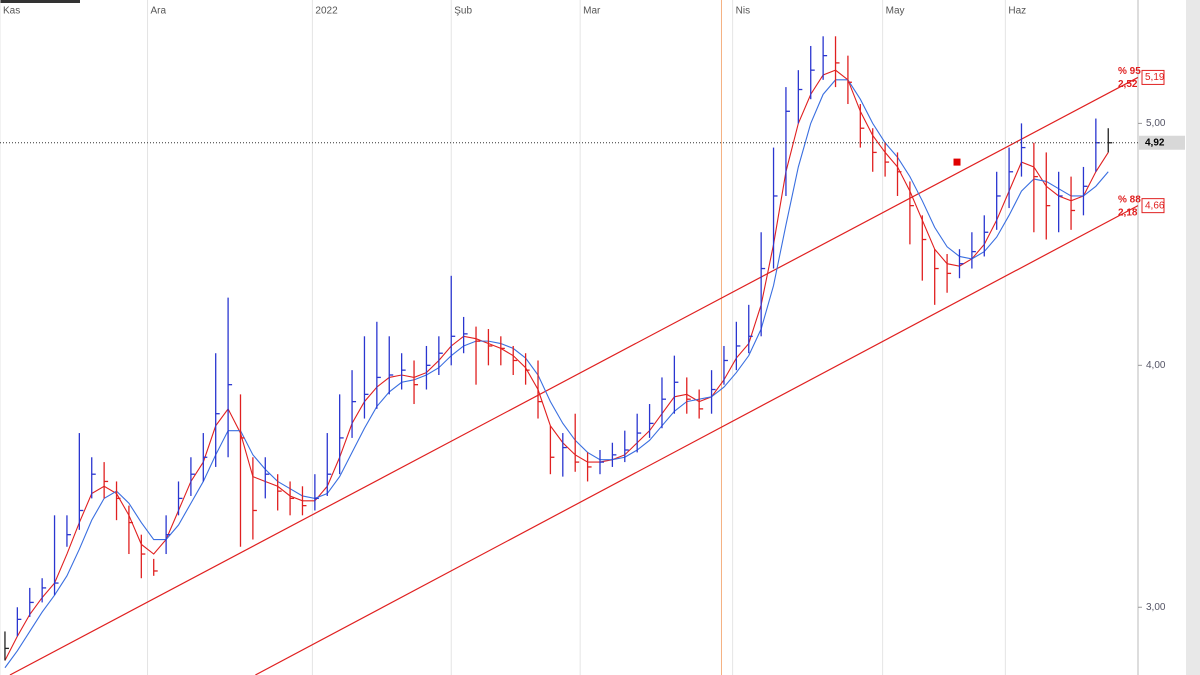 Image resolution: width=1200 pixels, height=675 pixels. Describe the element at coordinates (326, 11) in the screenshot. I see `x-tick-label: 2022` at that location.